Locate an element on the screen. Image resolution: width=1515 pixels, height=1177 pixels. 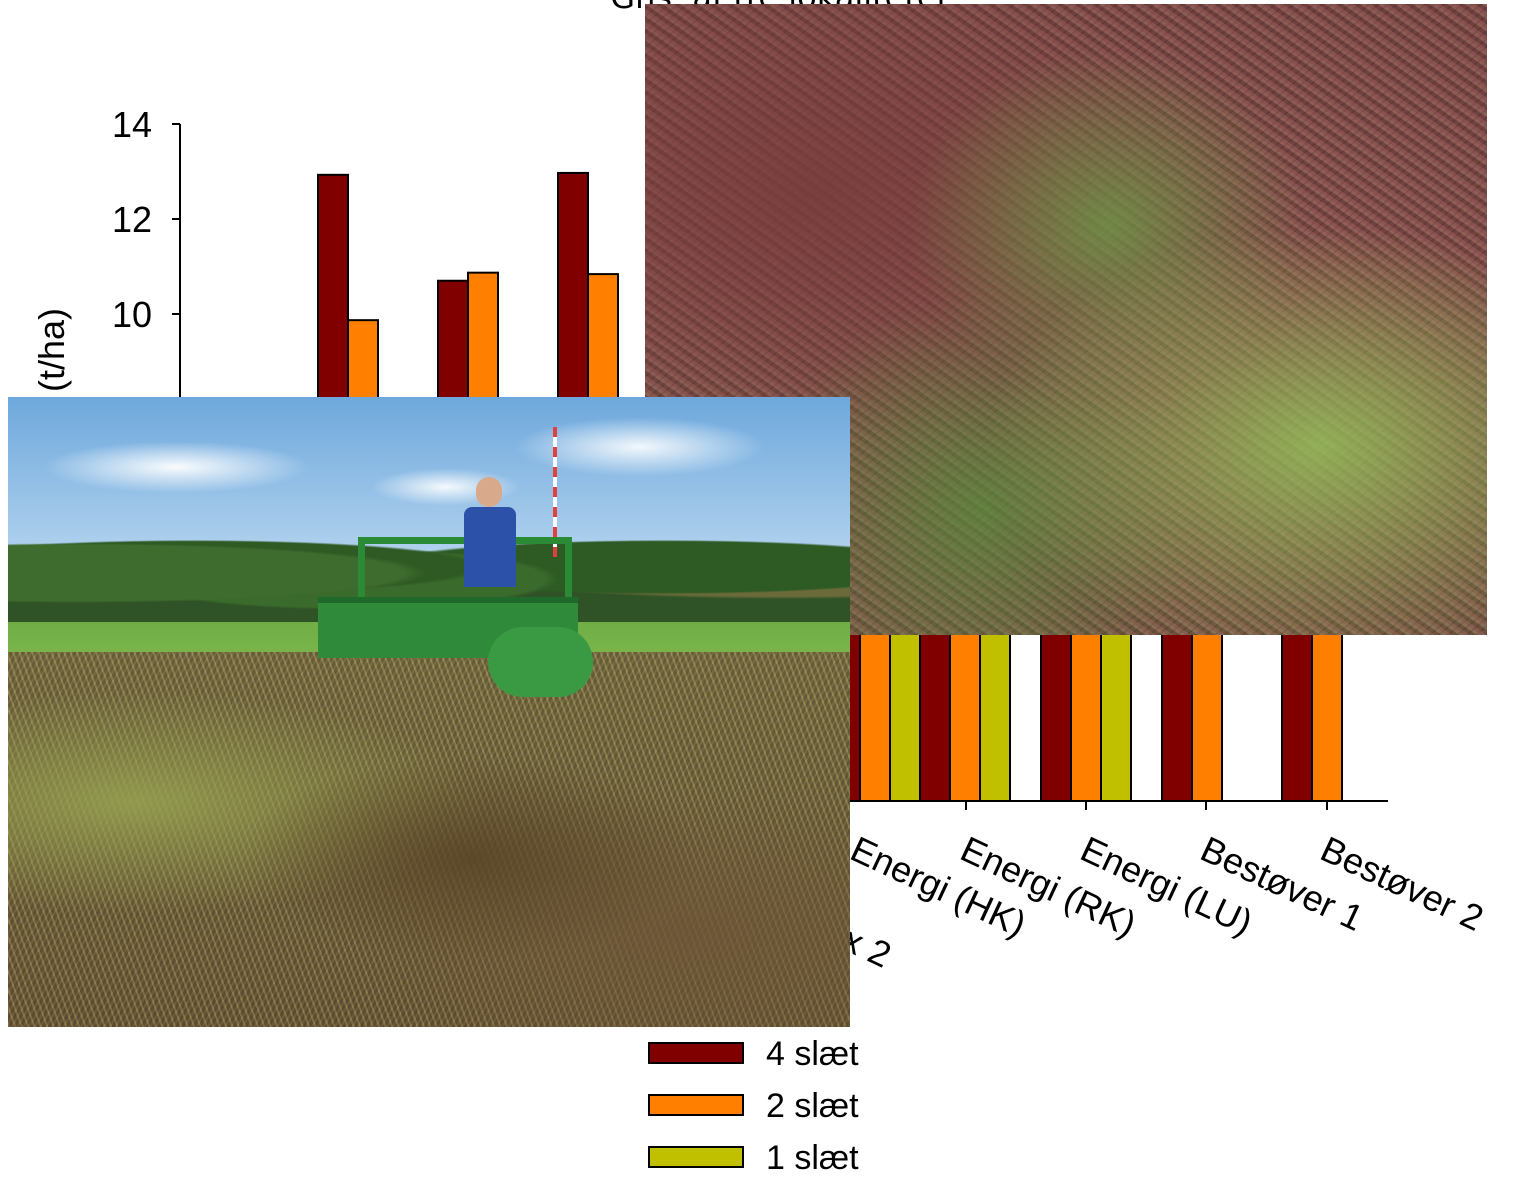
bar-lower-4-slæt-1 is located at coordinates (935, 715).